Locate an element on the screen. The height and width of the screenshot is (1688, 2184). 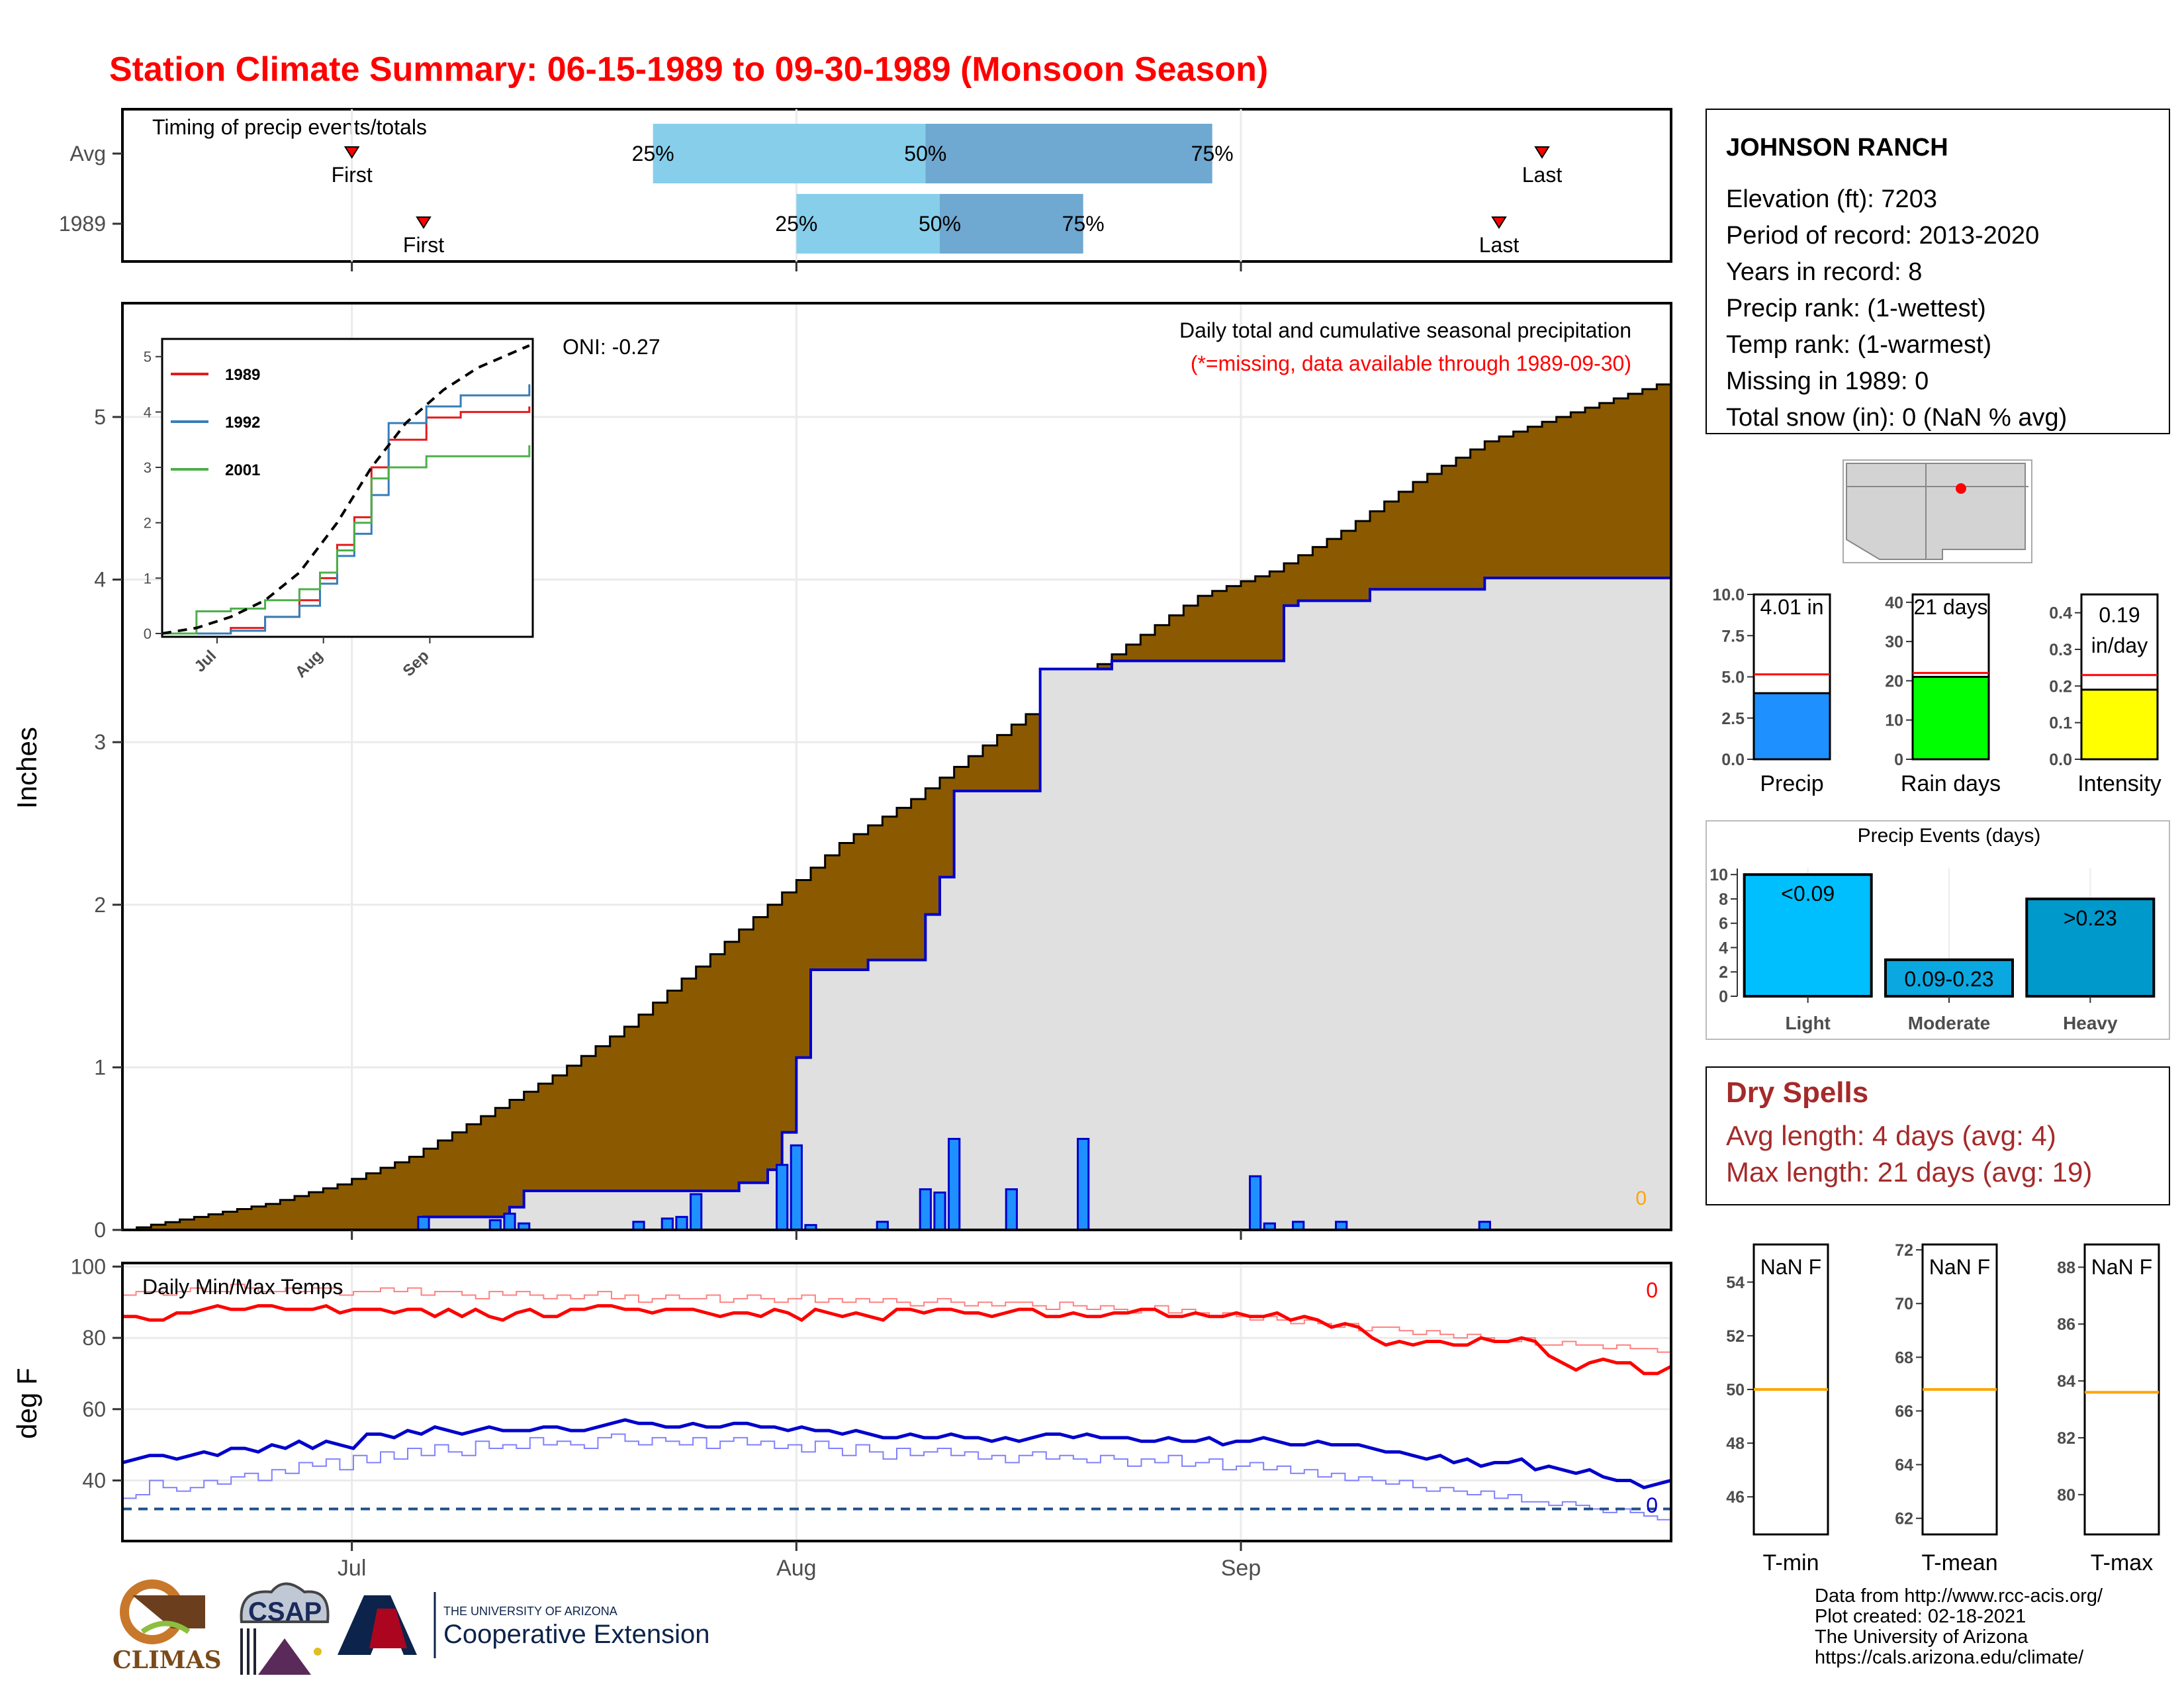
oni-value: ONI: -0.27 is located at coordinates (611, 347).